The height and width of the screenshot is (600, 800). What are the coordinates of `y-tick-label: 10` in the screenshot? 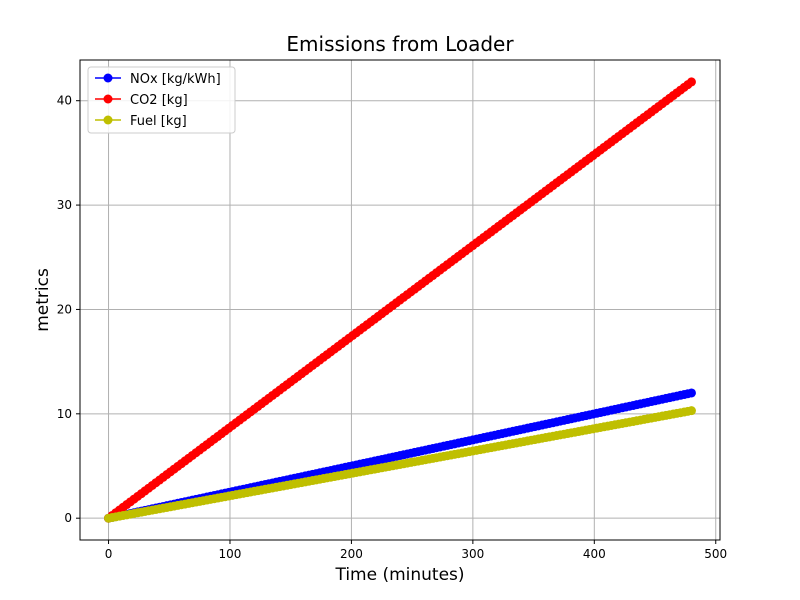 It's located at (64, 414).